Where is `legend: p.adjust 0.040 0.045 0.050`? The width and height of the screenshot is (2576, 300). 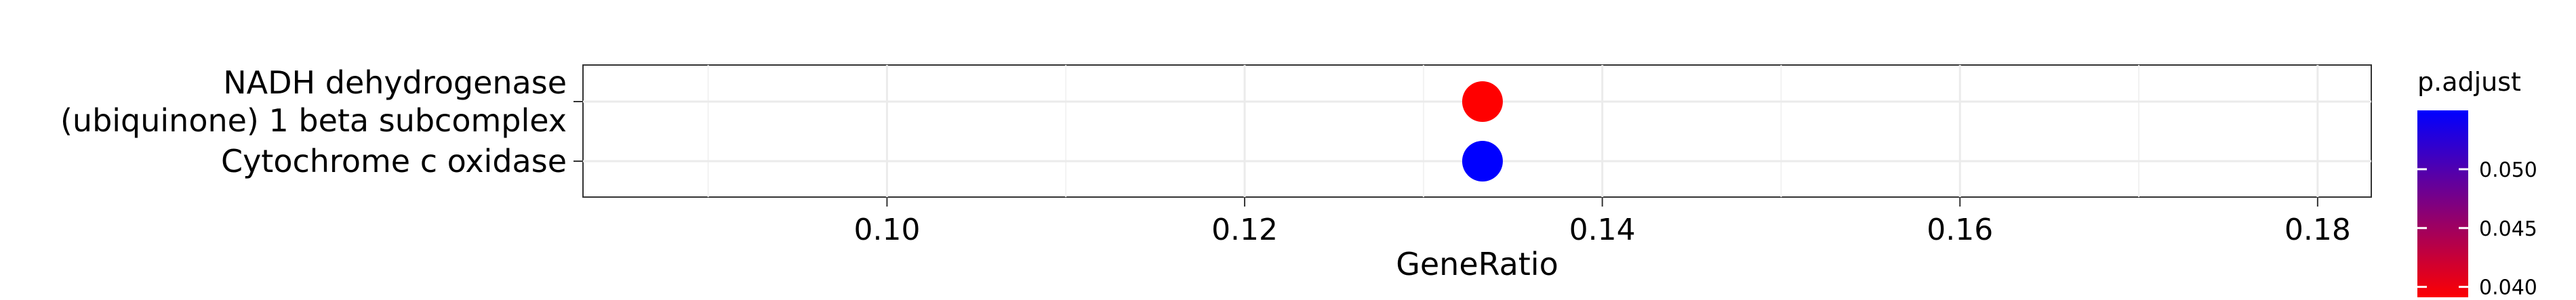 legend: p.adjust 0.040 0.045 0.050 is located at coordinates (2477, 183).